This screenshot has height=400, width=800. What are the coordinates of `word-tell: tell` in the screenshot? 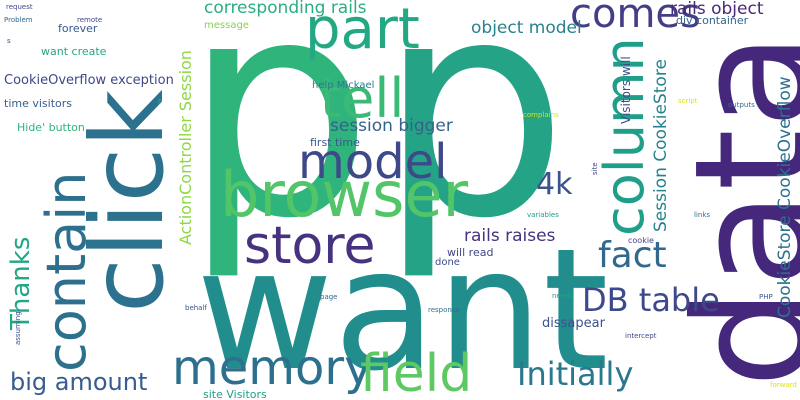 It's located at (362, 98).